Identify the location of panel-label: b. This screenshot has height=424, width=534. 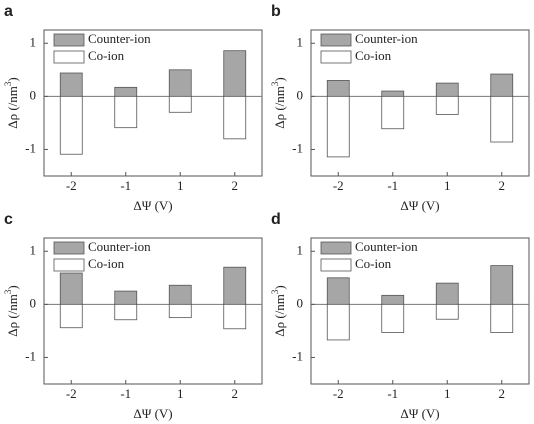
(276, 11).